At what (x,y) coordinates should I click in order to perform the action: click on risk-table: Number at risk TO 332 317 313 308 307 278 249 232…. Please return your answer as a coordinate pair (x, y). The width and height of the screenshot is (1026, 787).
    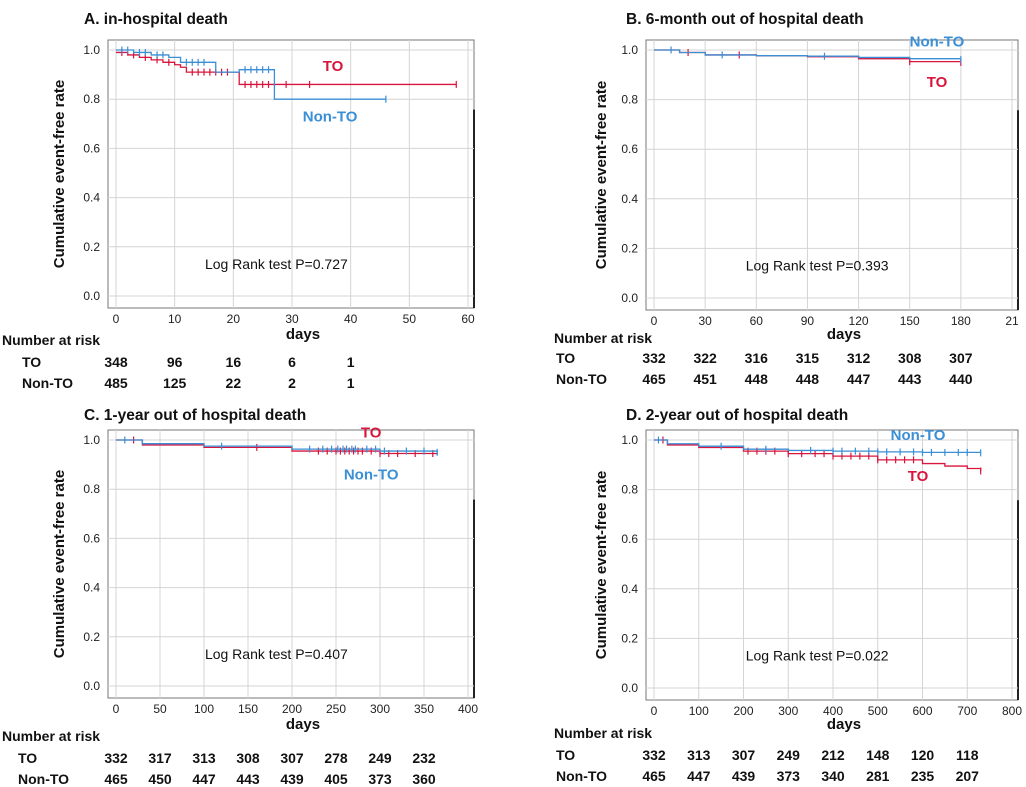
    Looking at the image, I should click on (219, 757).